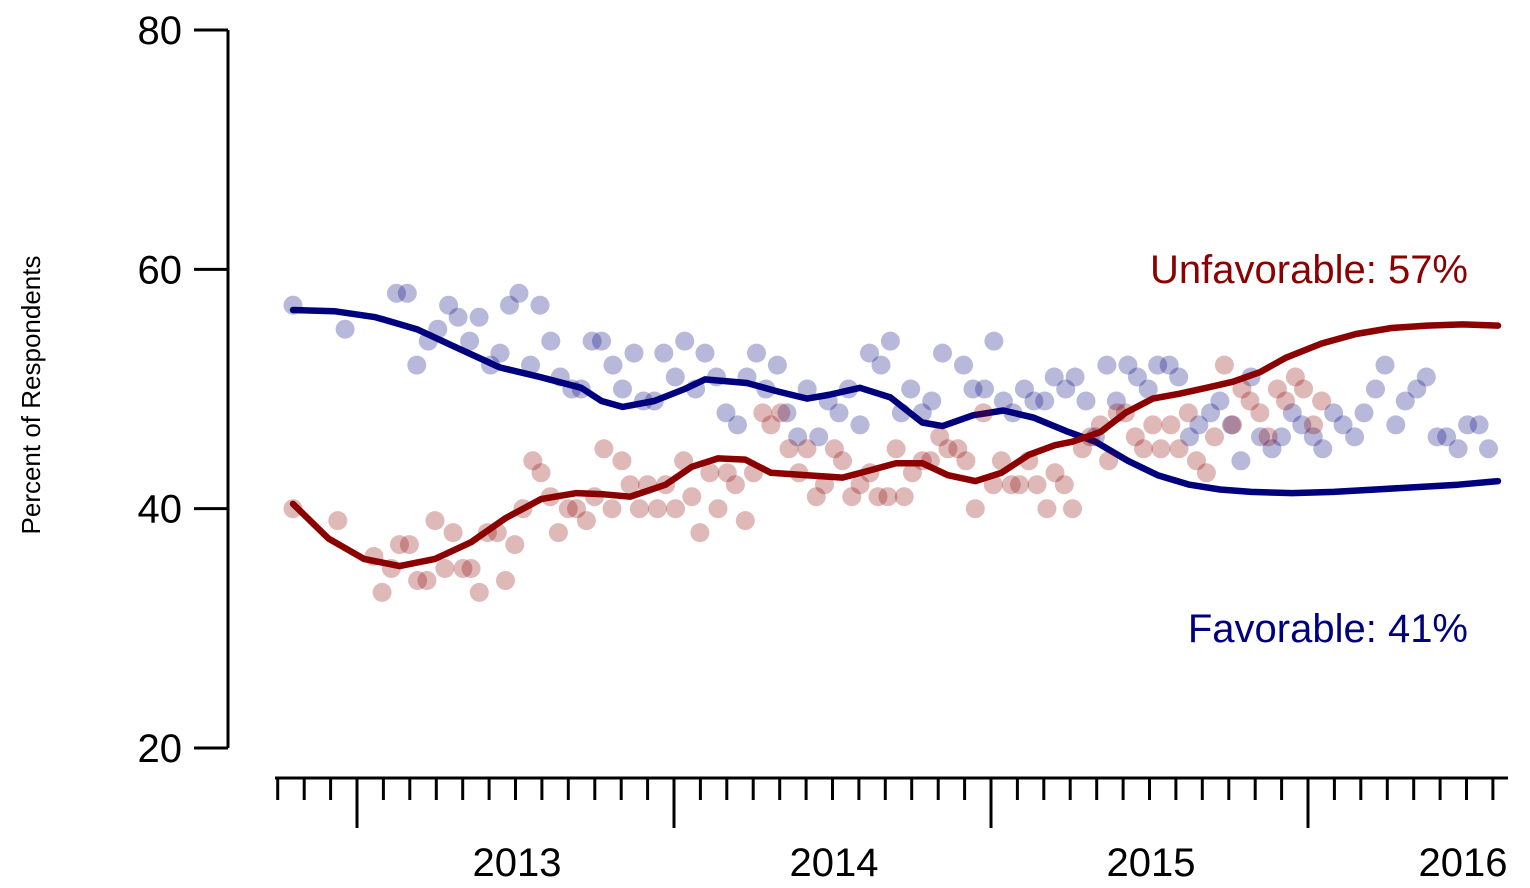 This screenshot has width=1530, height=888. Describe the element at coordinates (834, 863) in the screenshot. I see `x-tick-label: 2014` at that location.